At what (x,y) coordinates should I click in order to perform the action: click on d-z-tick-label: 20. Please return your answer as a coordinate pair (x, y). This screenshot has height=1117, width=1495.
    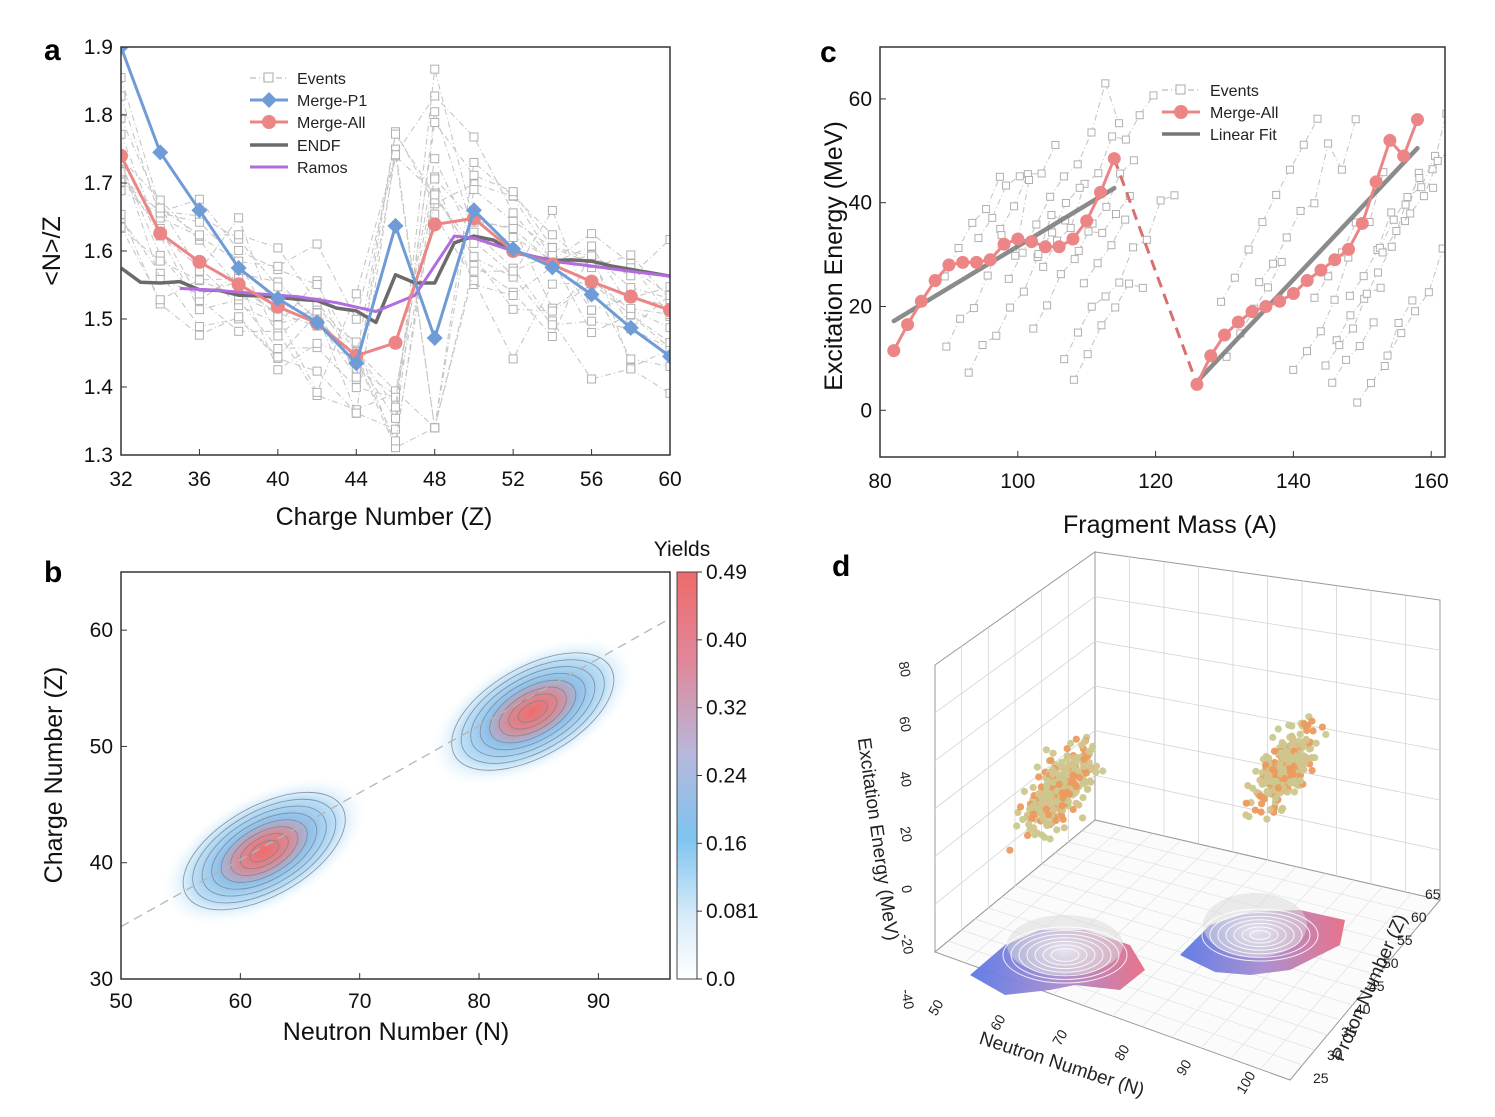
    Looking at the image, I should click on (906, 834).